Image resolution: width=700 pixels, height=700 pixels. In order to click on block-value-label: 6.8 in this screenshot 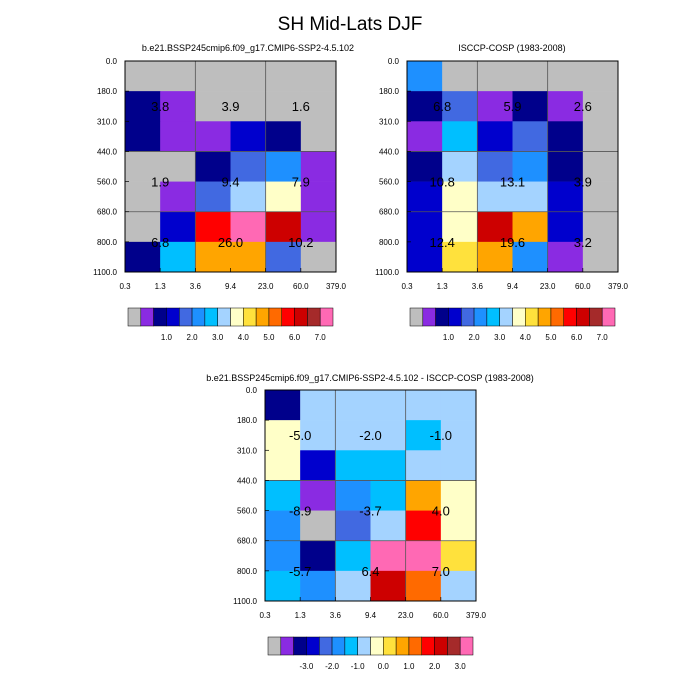, I will do `click(160, 242)`.